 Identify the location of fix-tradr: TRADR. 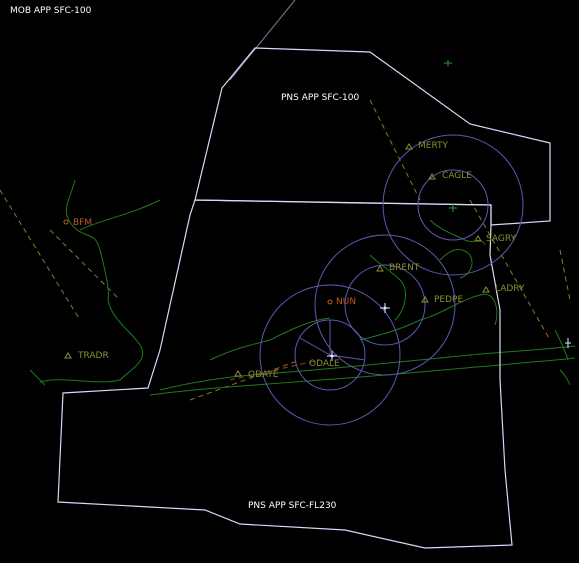
(87, 356).